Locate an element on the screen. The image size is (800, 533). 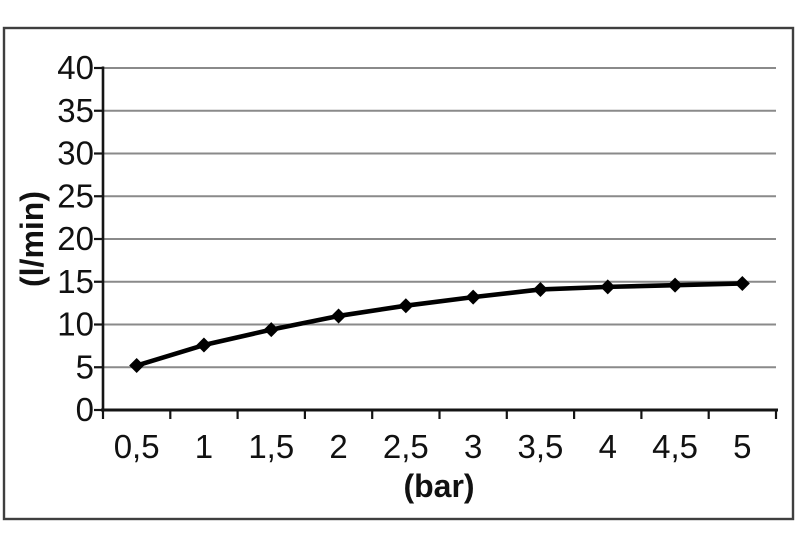
data-point-4,5 is located at coordinates (675, 285).